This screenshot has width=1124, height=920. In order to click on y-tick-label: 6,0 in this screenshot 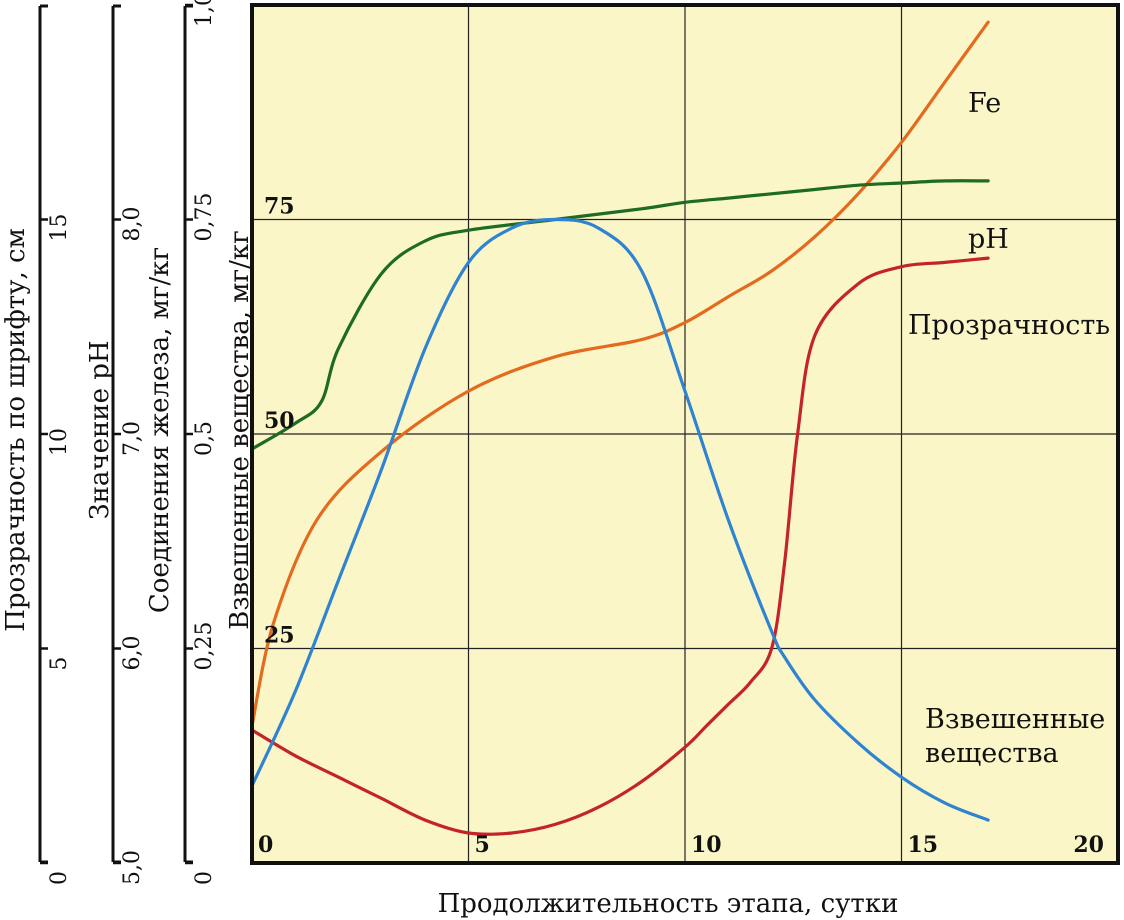, I will do `click(132, 653)`.